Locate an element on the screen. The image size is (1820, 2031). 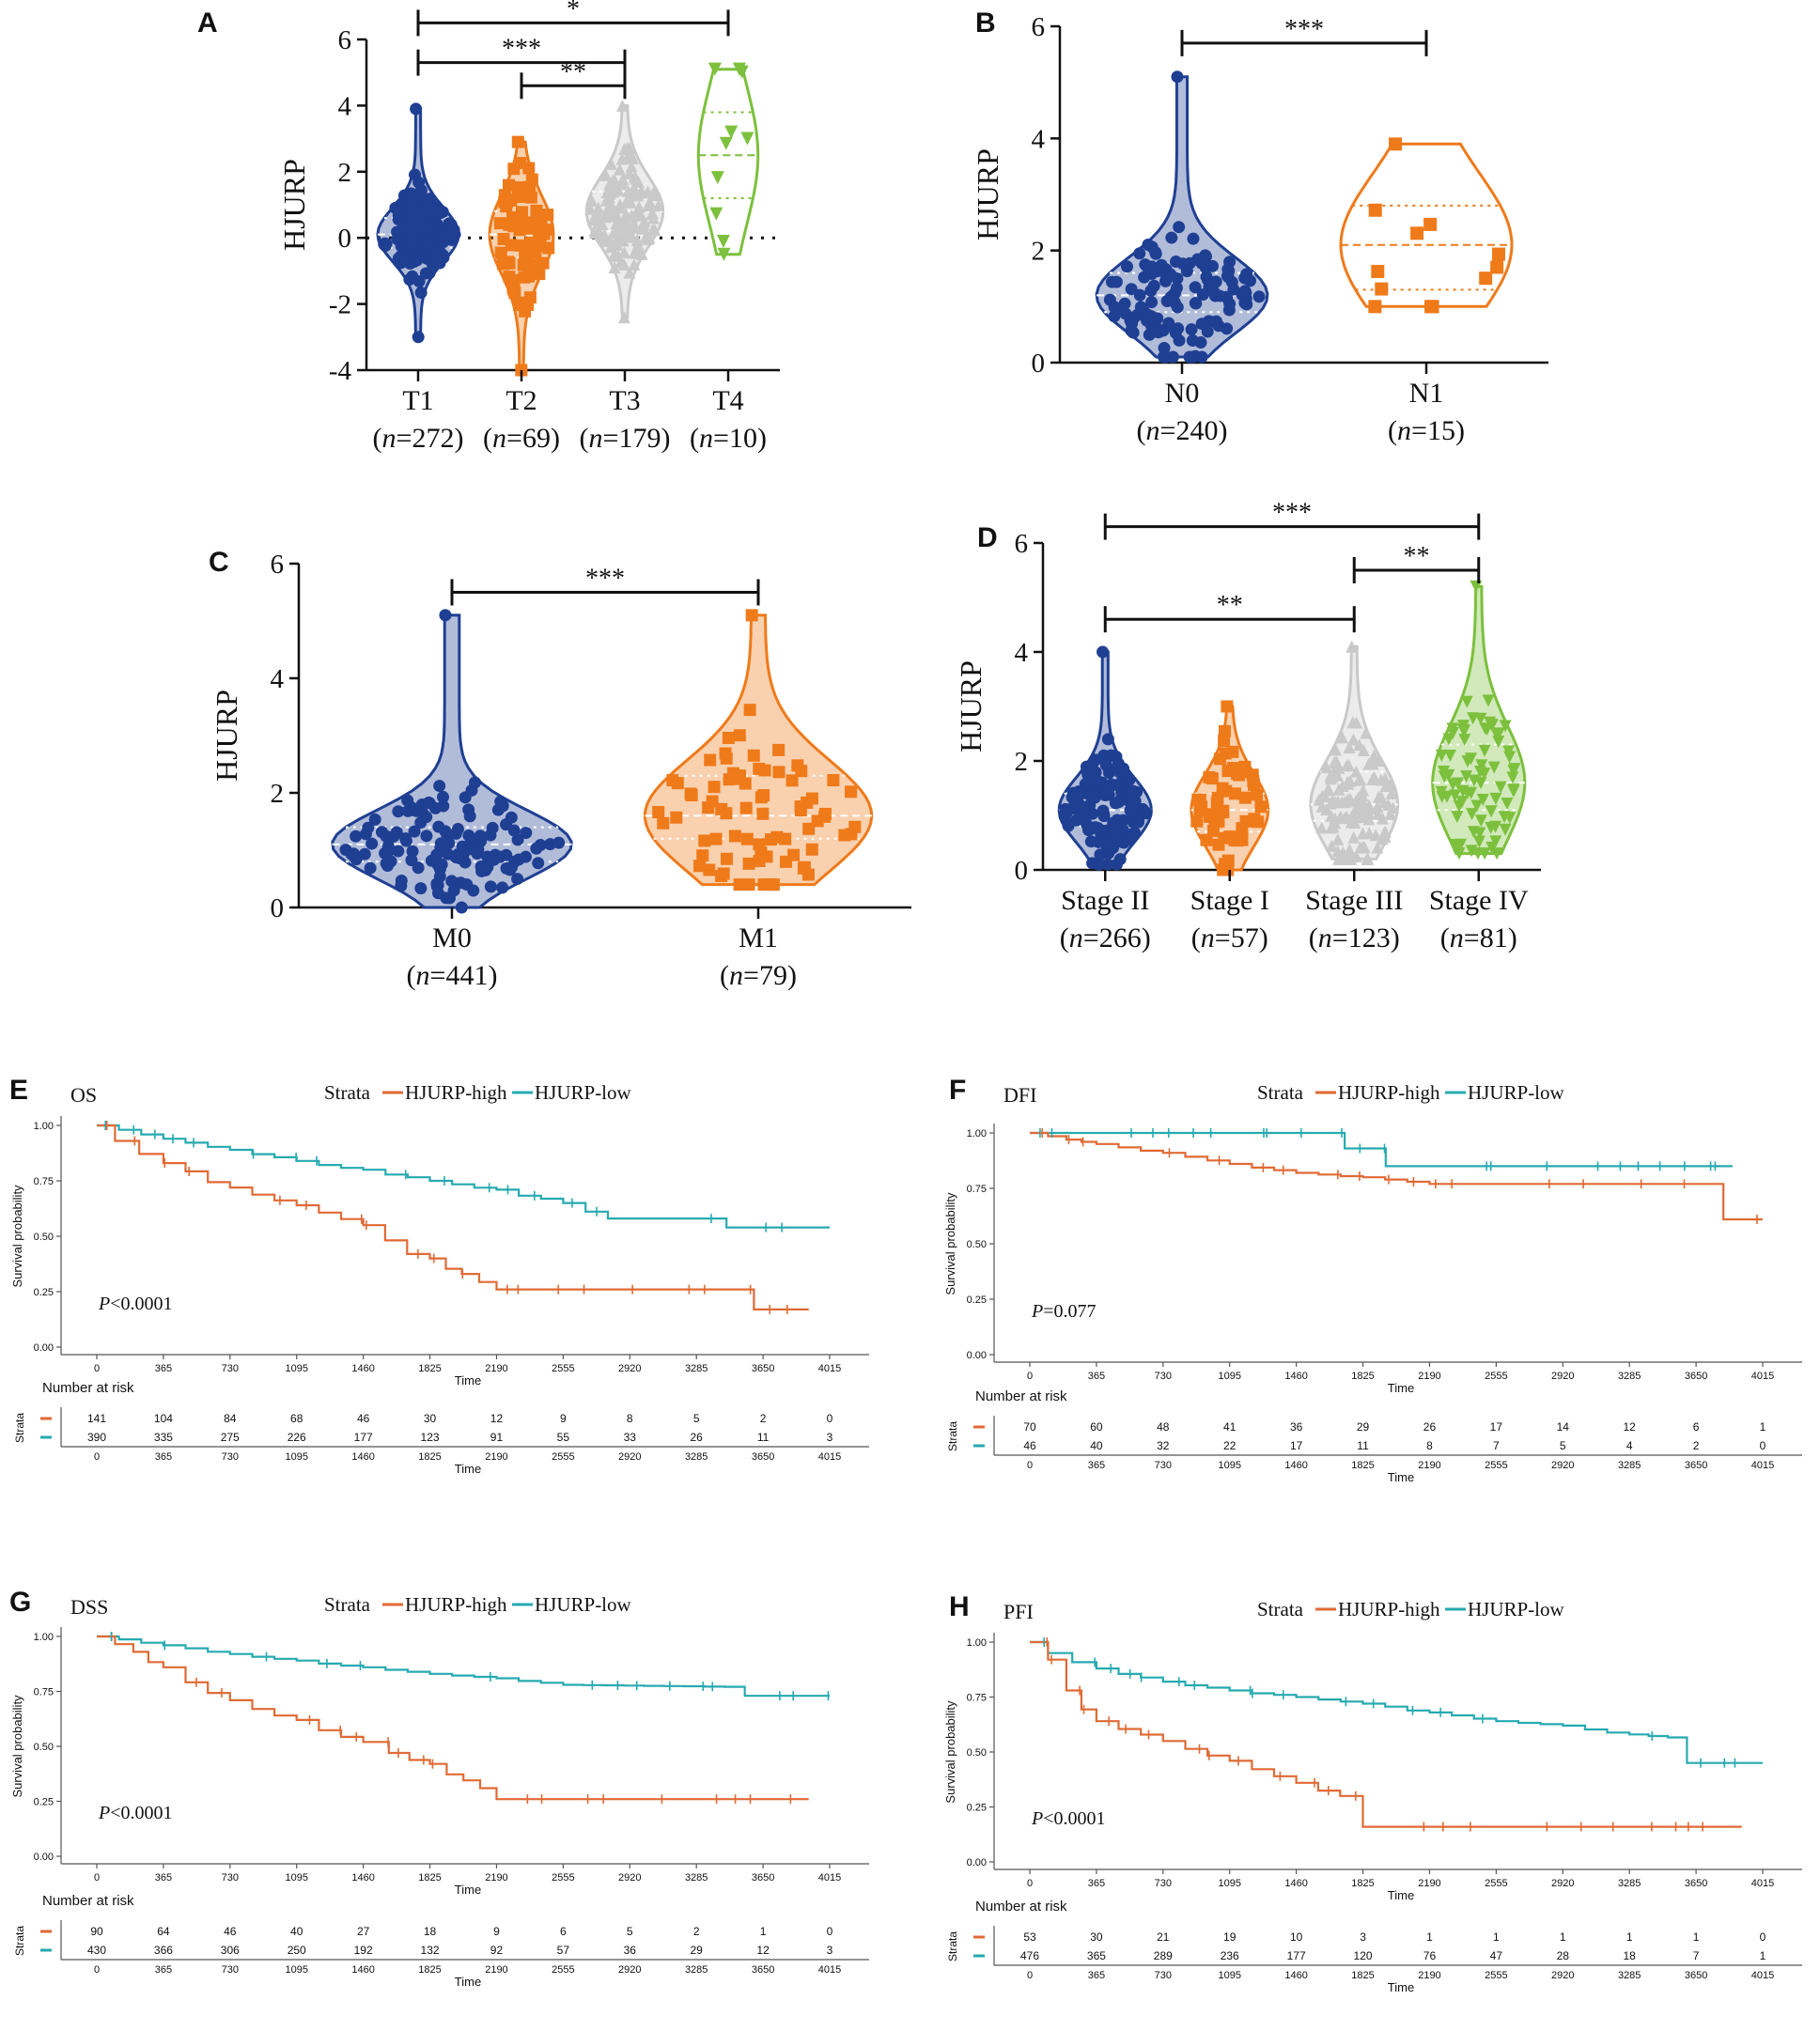
risk-count-low: 40 is located at coordinates (1096, 1445).